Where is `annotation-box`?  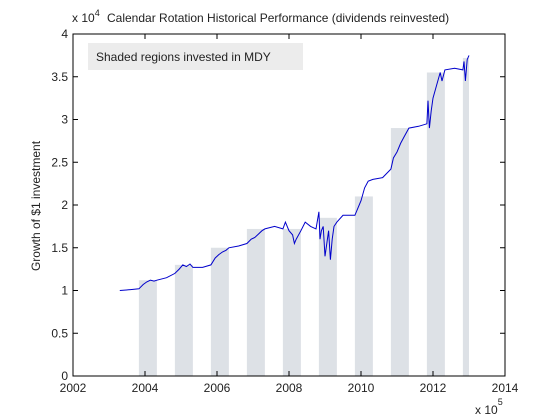 annotation-box is located at coordinates (195, 56).